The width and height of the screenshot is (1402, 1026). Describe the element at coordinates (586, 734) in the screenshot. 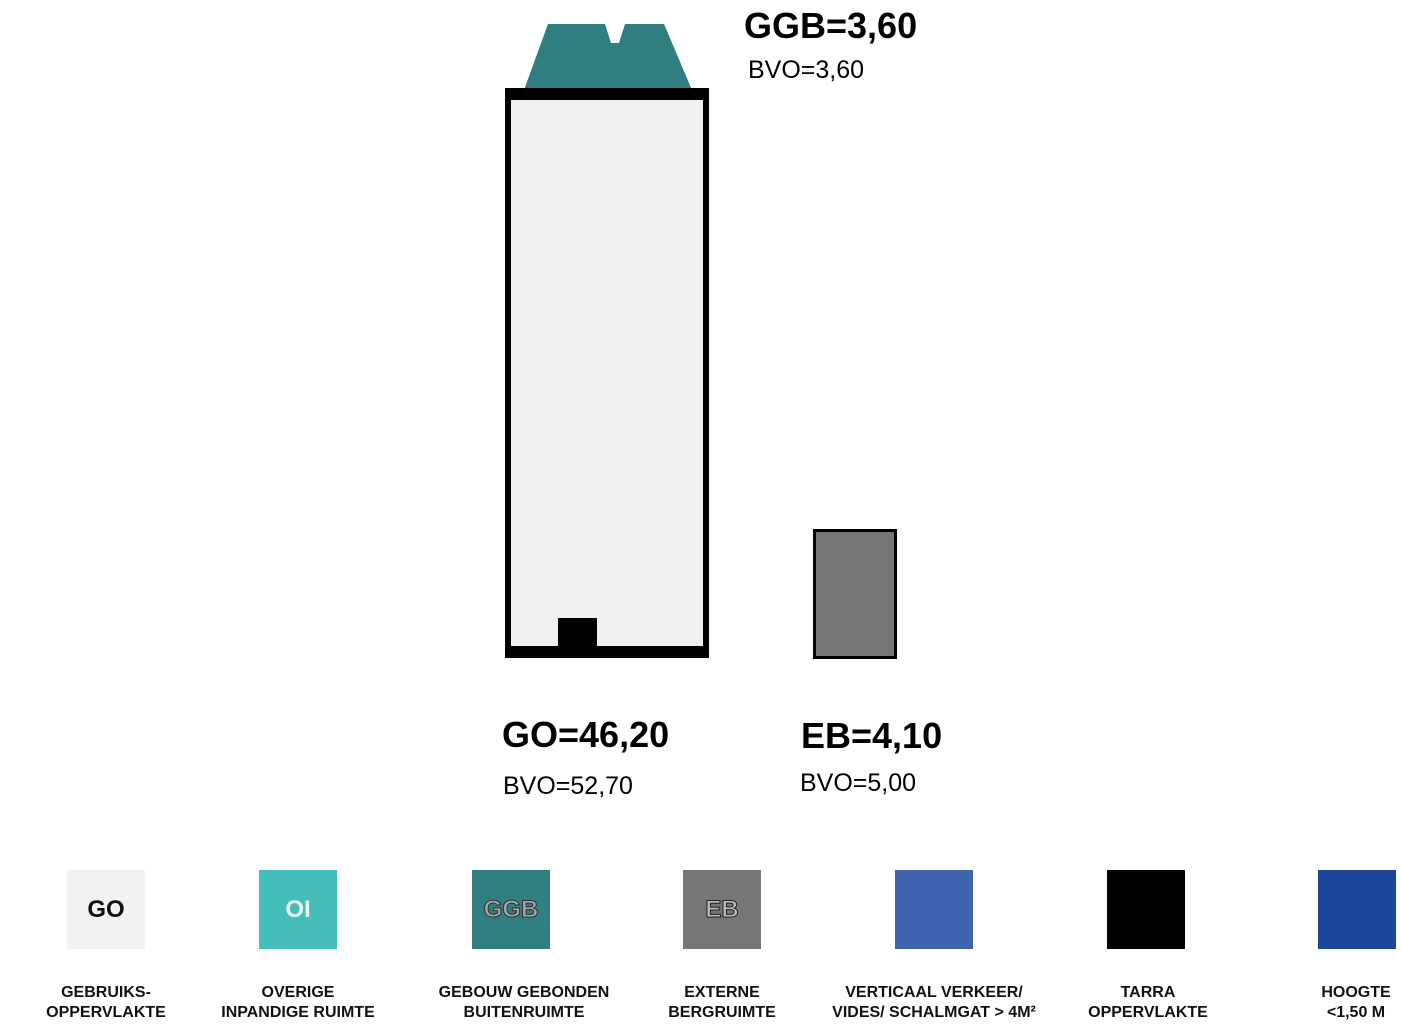

I see `go-area-label: GO=46,20` at that location.